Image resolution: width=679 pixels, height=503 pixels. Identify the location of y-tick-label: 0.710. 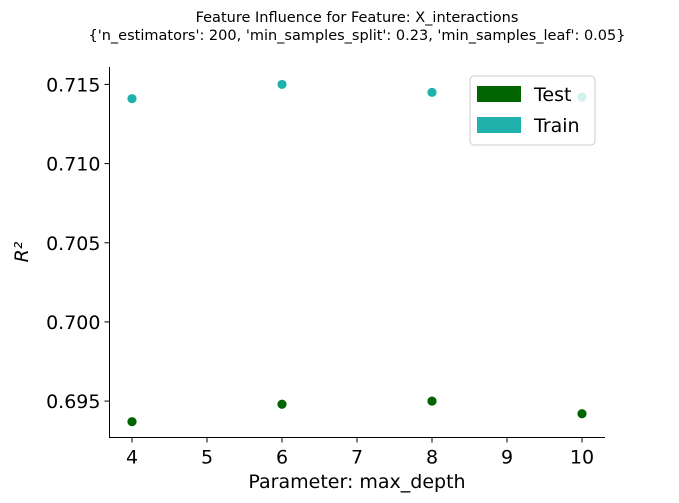
(73, 165).